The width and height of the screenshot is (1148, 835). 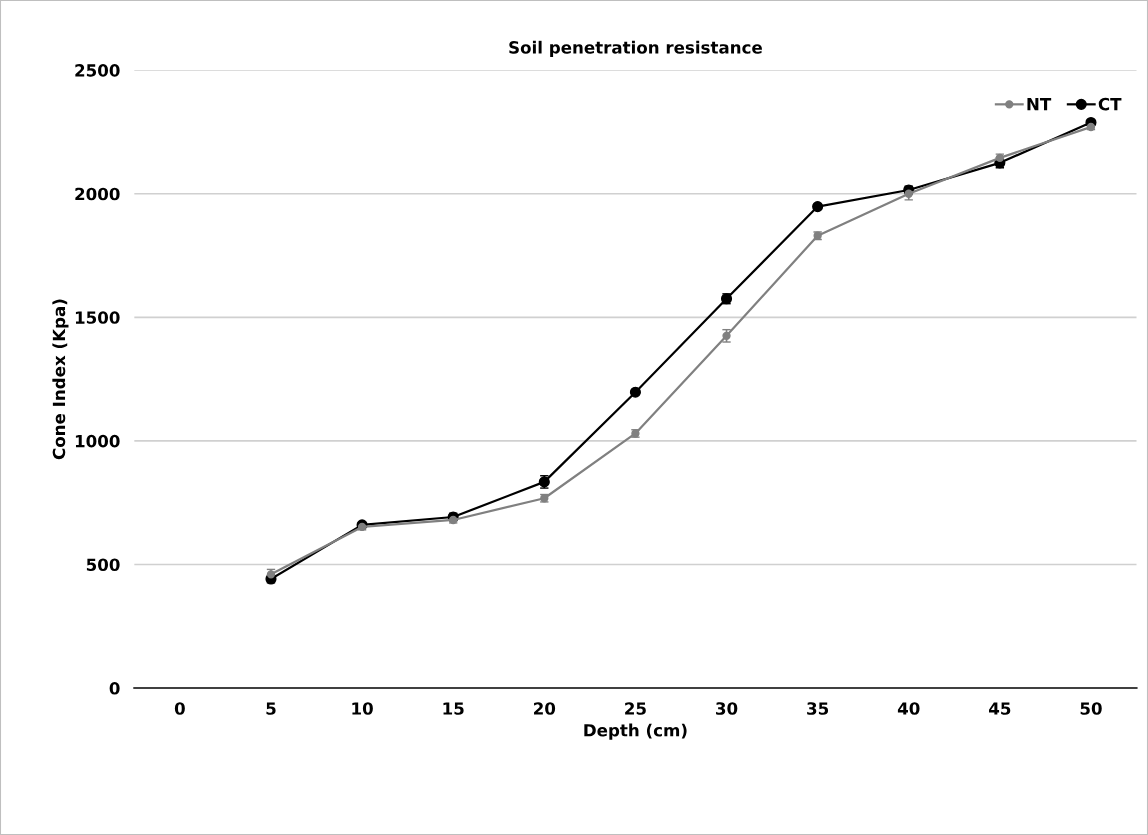 What do you see at coordinates (179, 708) in the screenshot?
I see `x-tick-label: 0` at bounding box center [179, 708].